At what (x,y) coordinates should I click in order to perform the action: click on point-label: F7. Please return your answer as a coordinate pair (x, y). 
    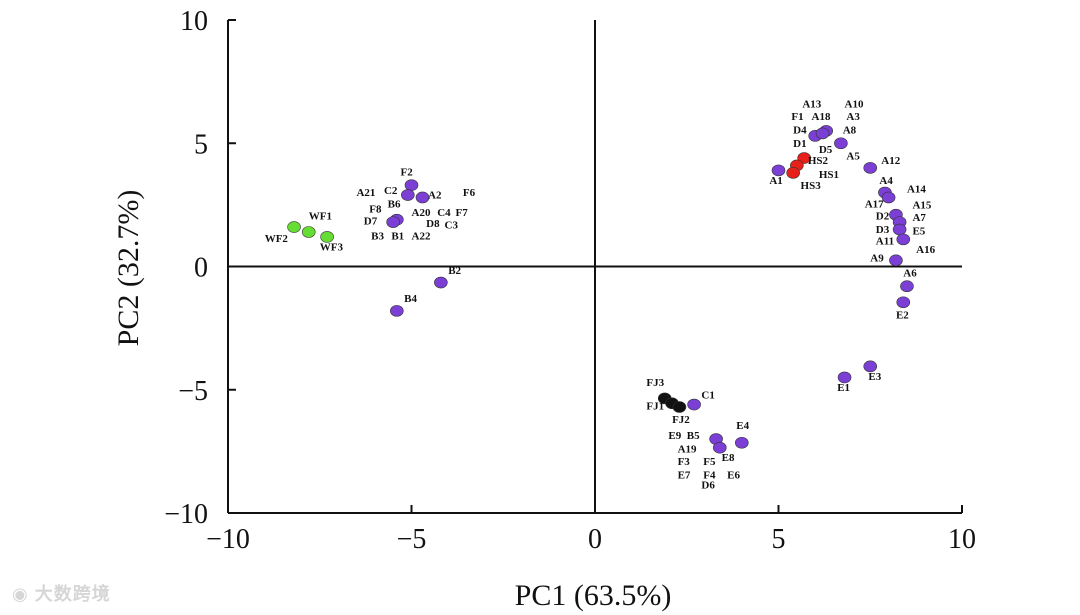
    Looking at the image, I should click on (462, 213).